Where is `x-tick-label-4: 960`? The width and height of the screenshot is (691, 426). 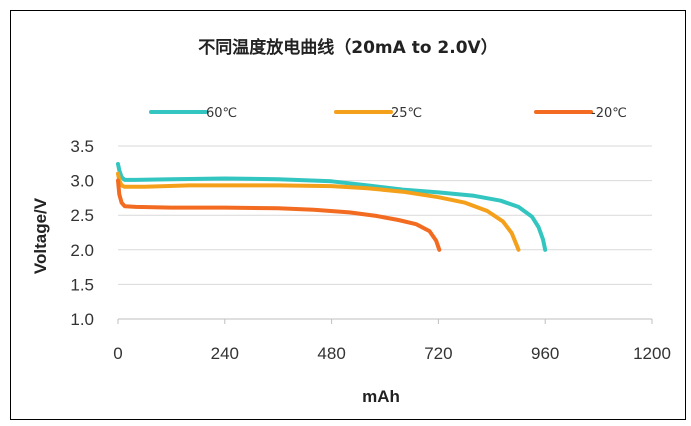
x-tick-label-4: 960 is located at coordinates (545, 353).